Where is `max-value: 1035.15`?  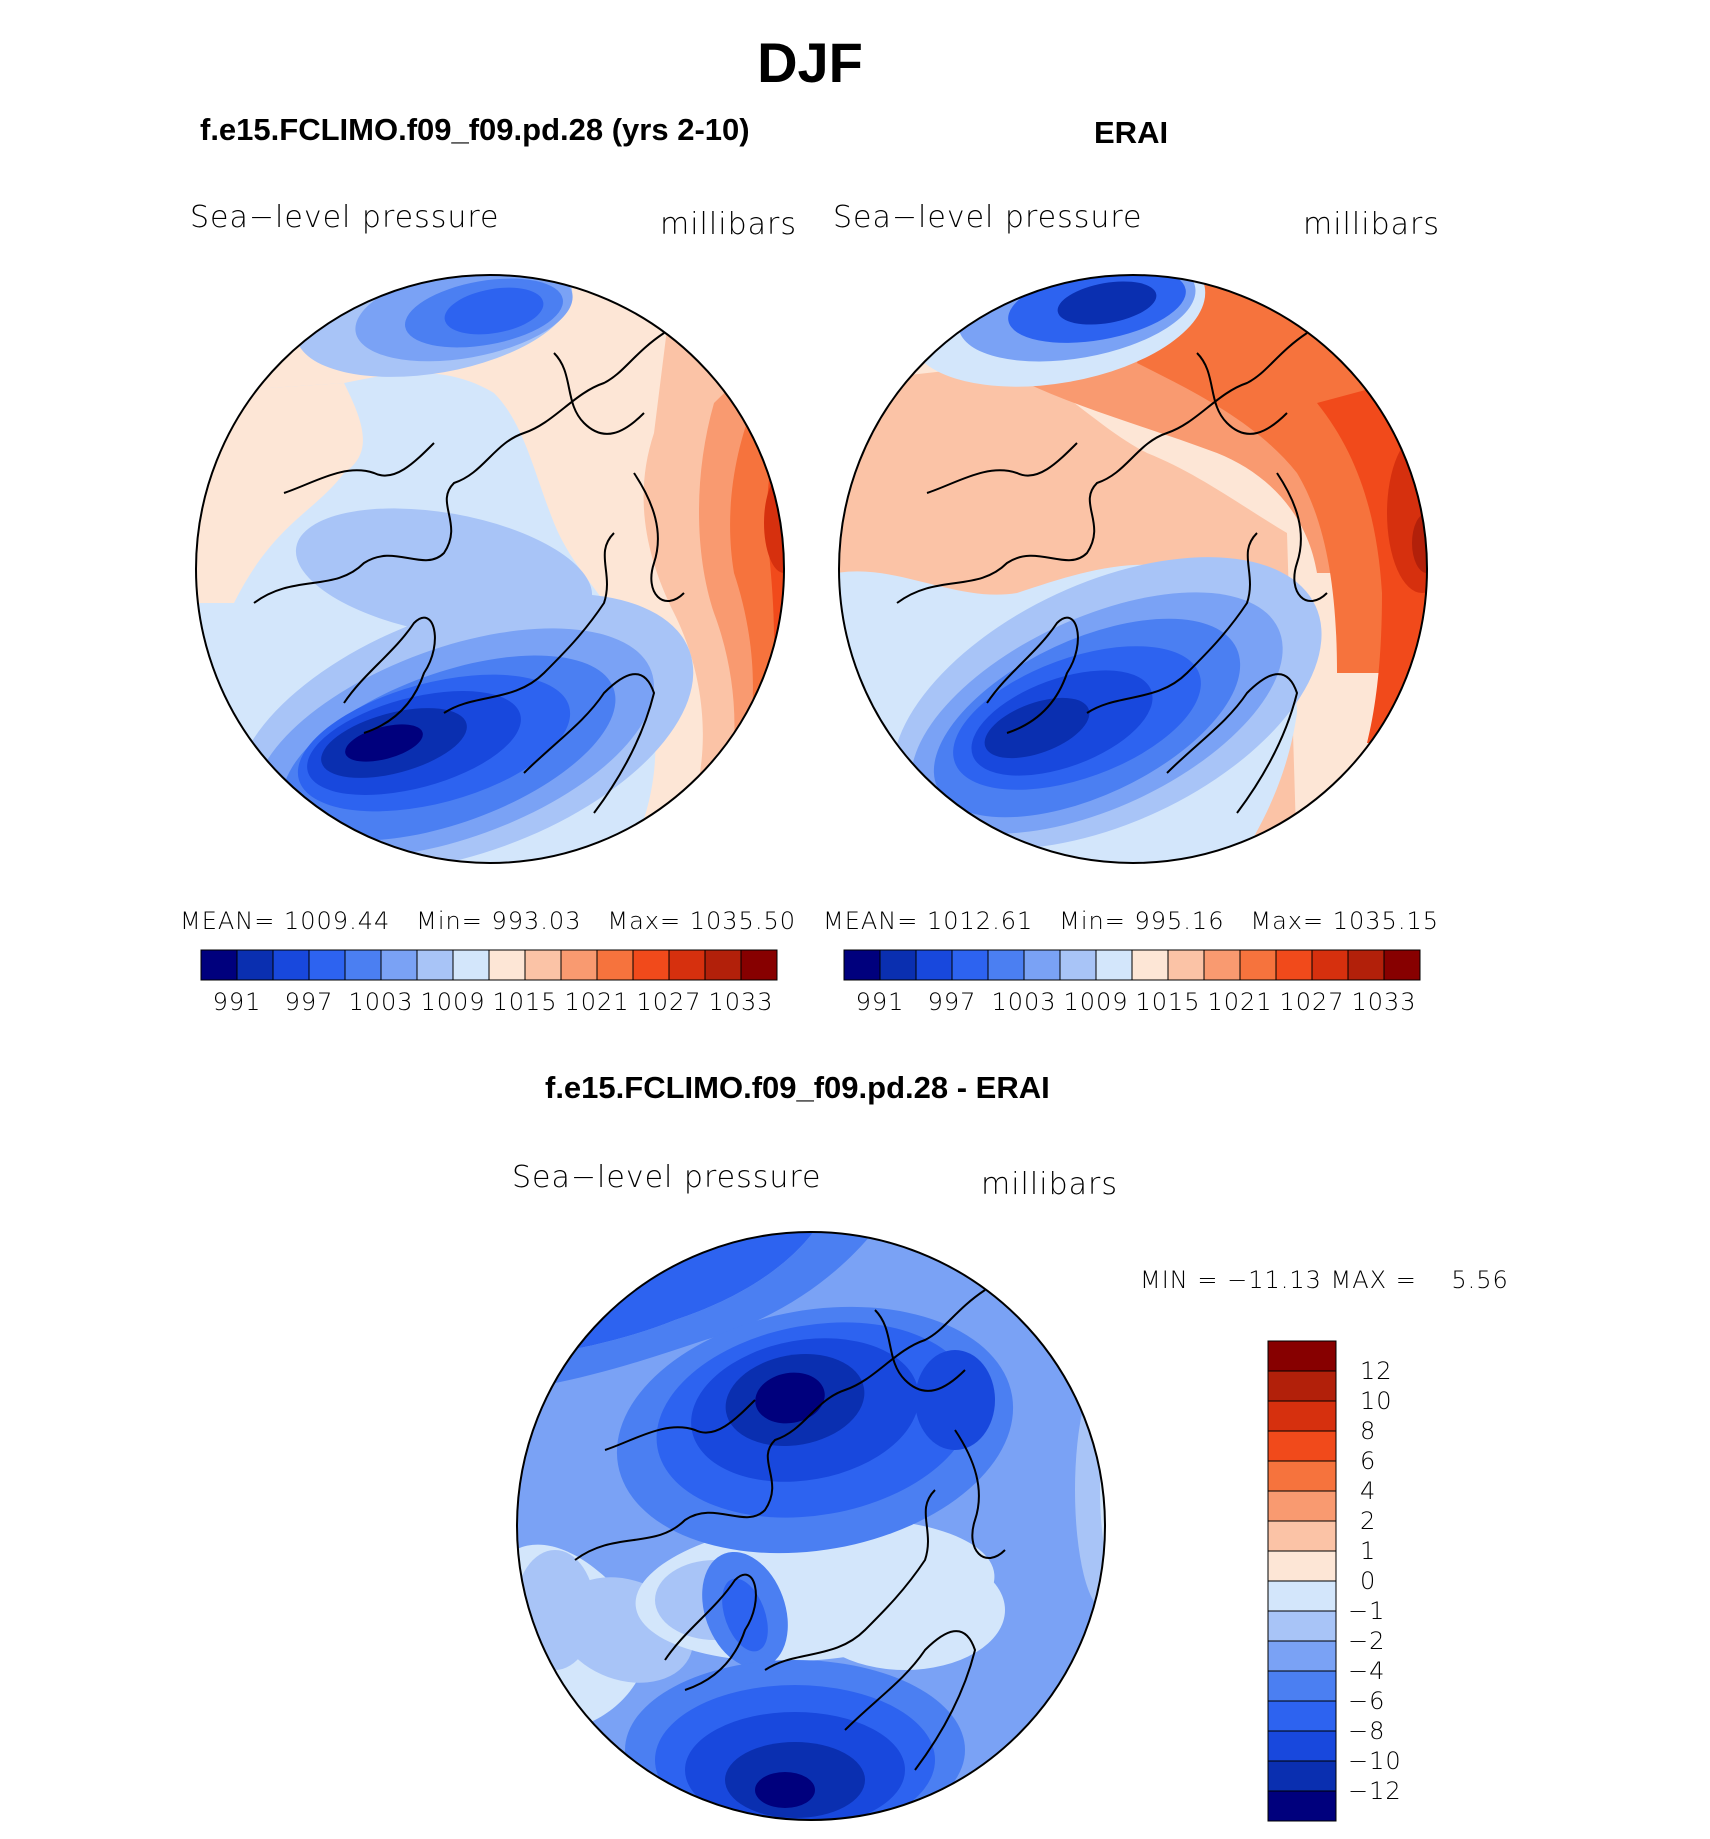
max-value: 1035.15 is located at coordinates (1385, 921).